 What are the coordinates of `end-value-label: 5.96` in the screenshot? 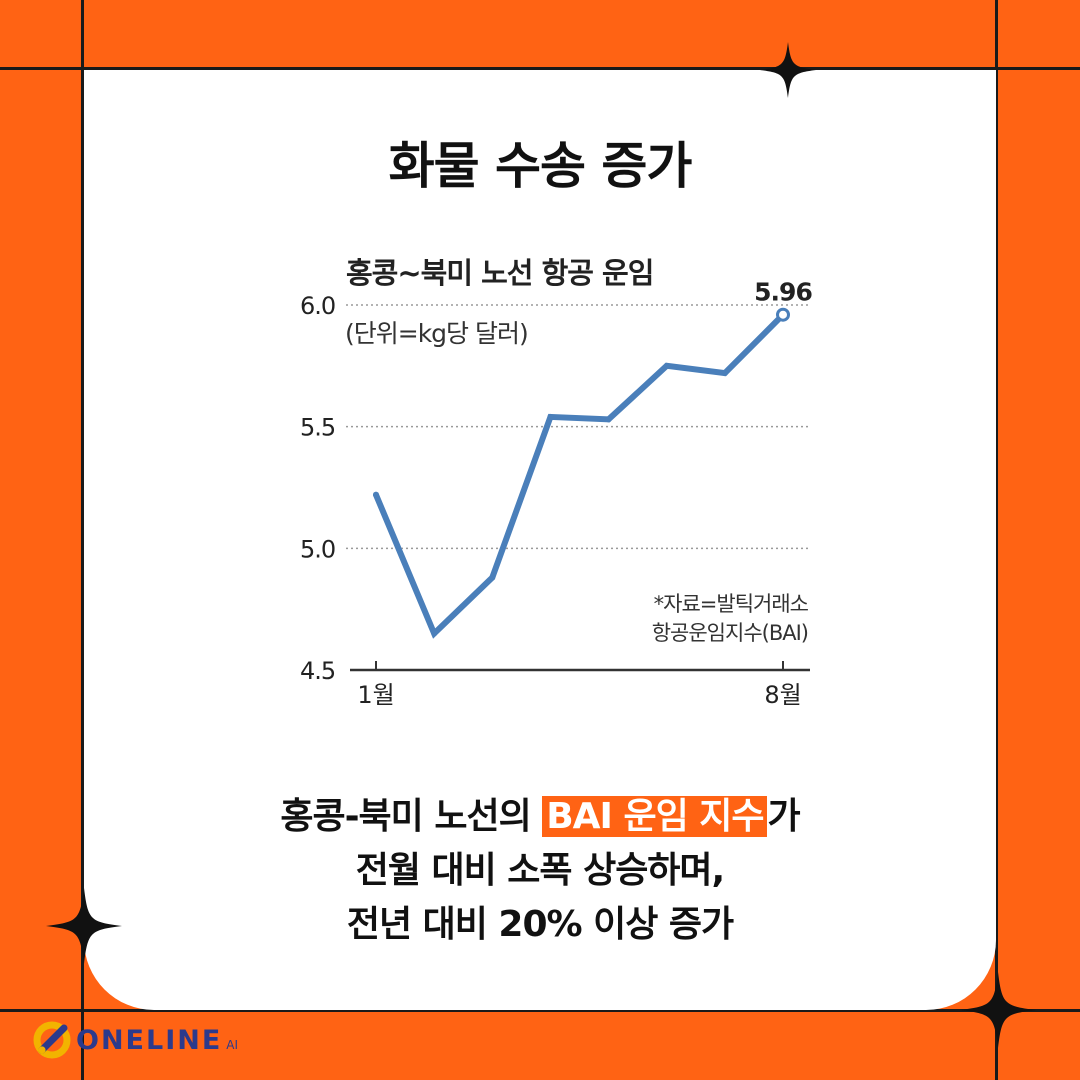 It's located at (783, 292).